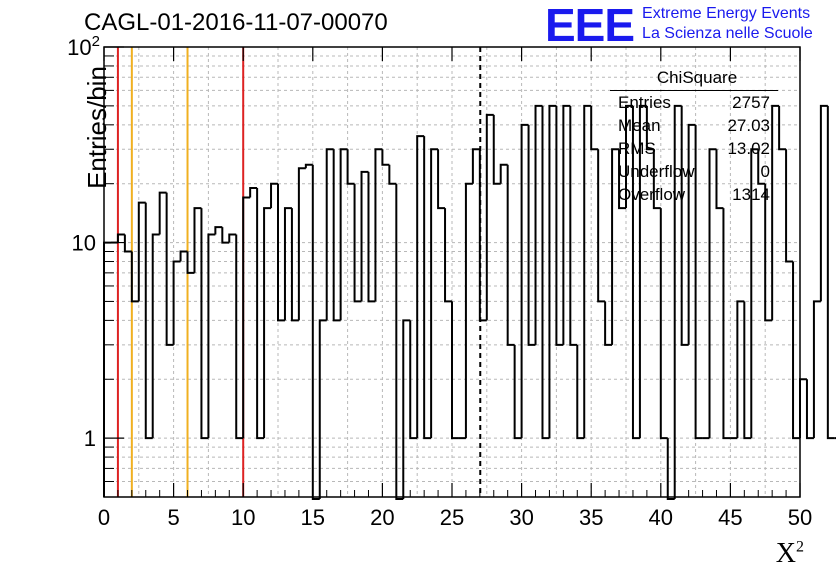  What do you see at coordinates (84, 243) in the screenshot?
I see `y-tick-label: 10` at bounding box center [84, 243].